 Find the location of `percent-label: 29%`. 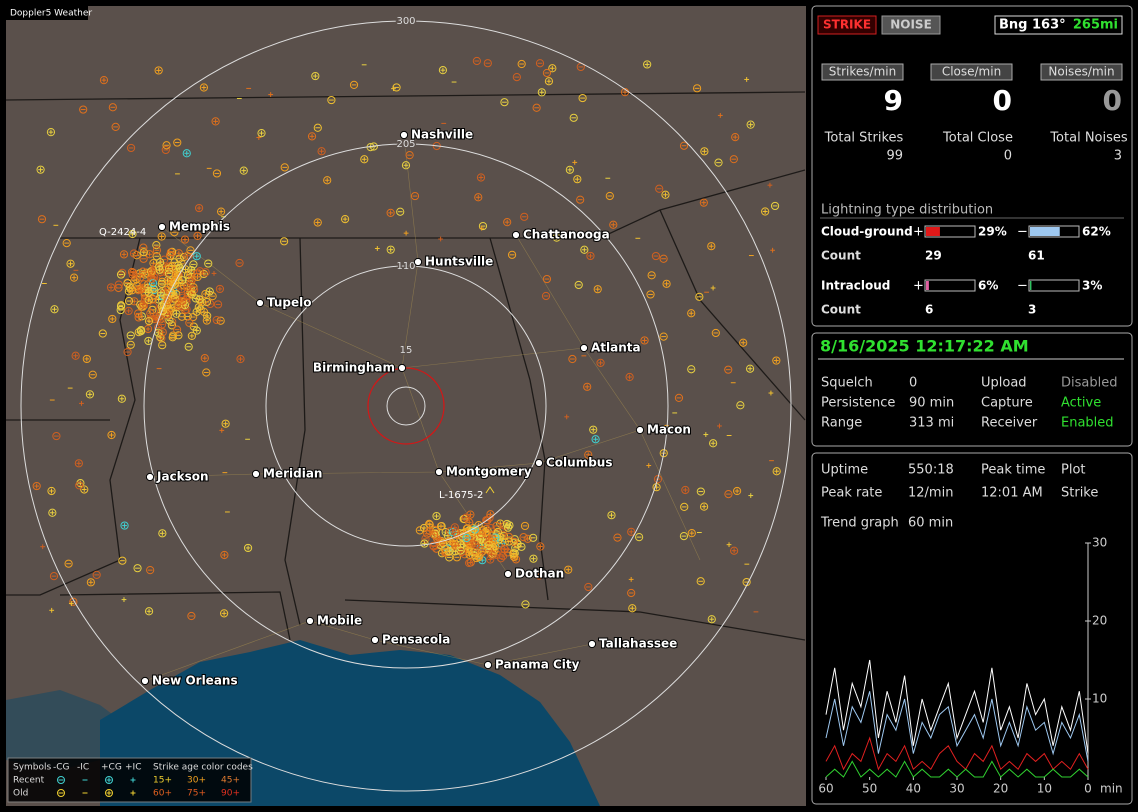

percent-label: 29% is located at coordinates (992, 232).